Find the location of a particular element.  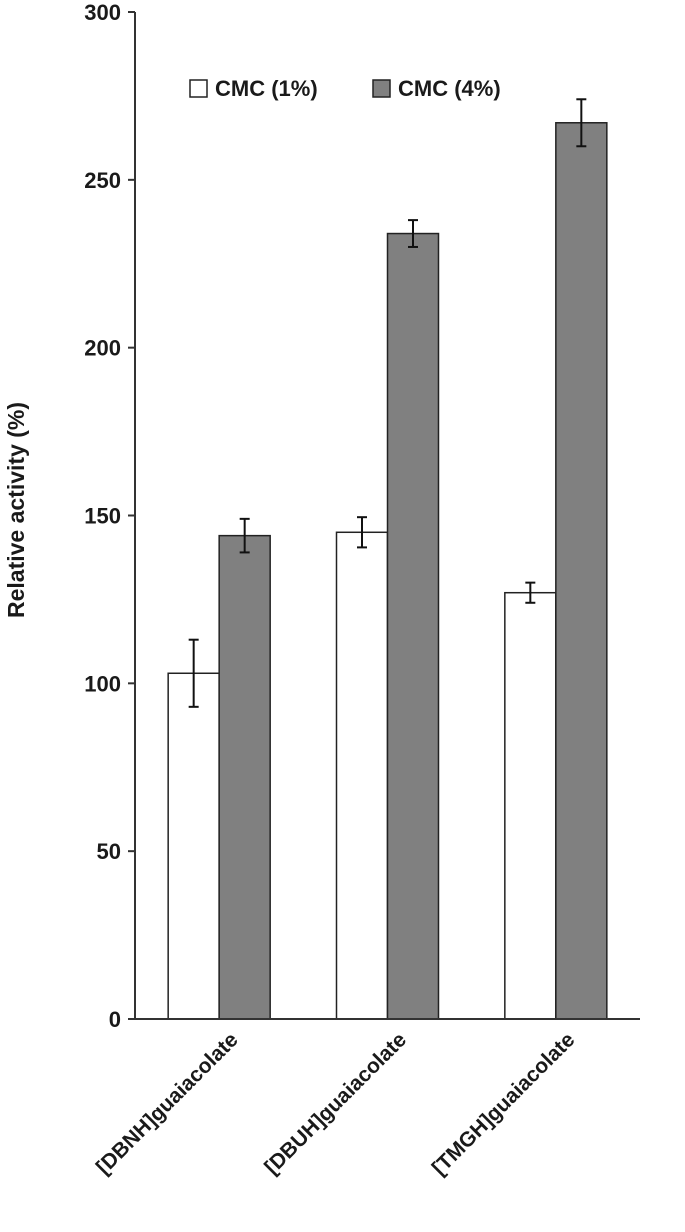

y-tick-label: 300 is located at coordinates (102, 12).